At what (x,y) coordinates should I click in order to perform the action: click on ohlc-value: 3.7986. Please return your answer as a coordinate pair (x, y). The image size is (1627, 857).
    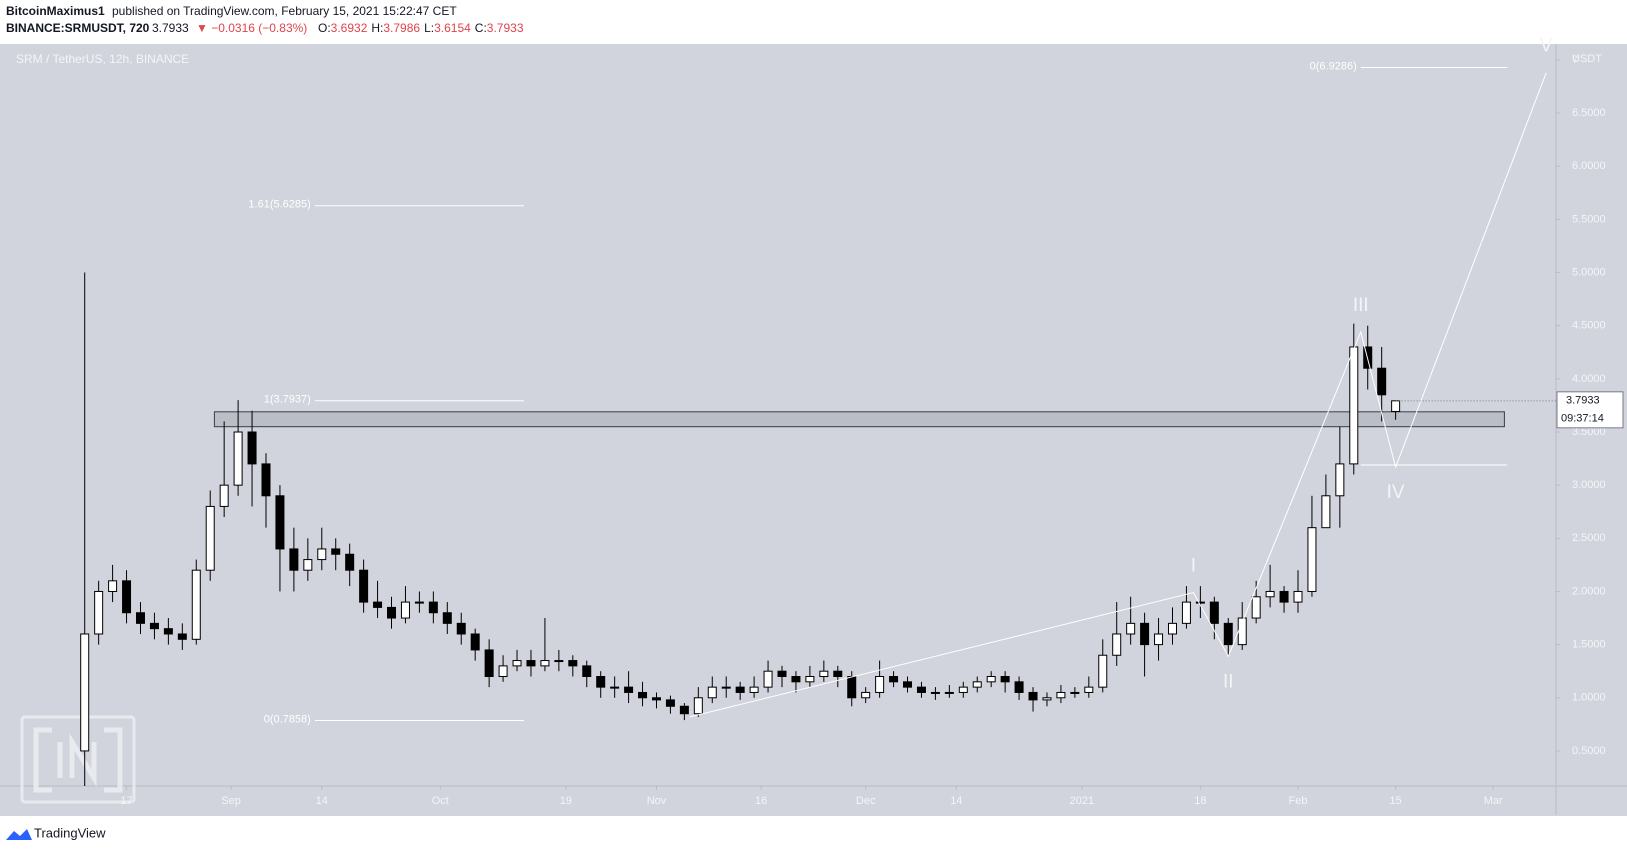
    Looking at the image, I should click on (401, 28).